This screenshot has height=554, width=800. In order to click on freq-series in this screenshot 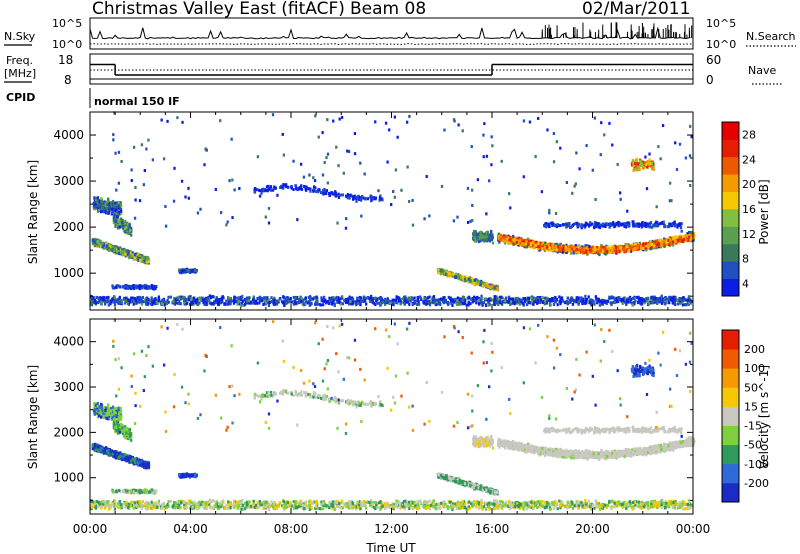, I will do `click(391, 71)`.